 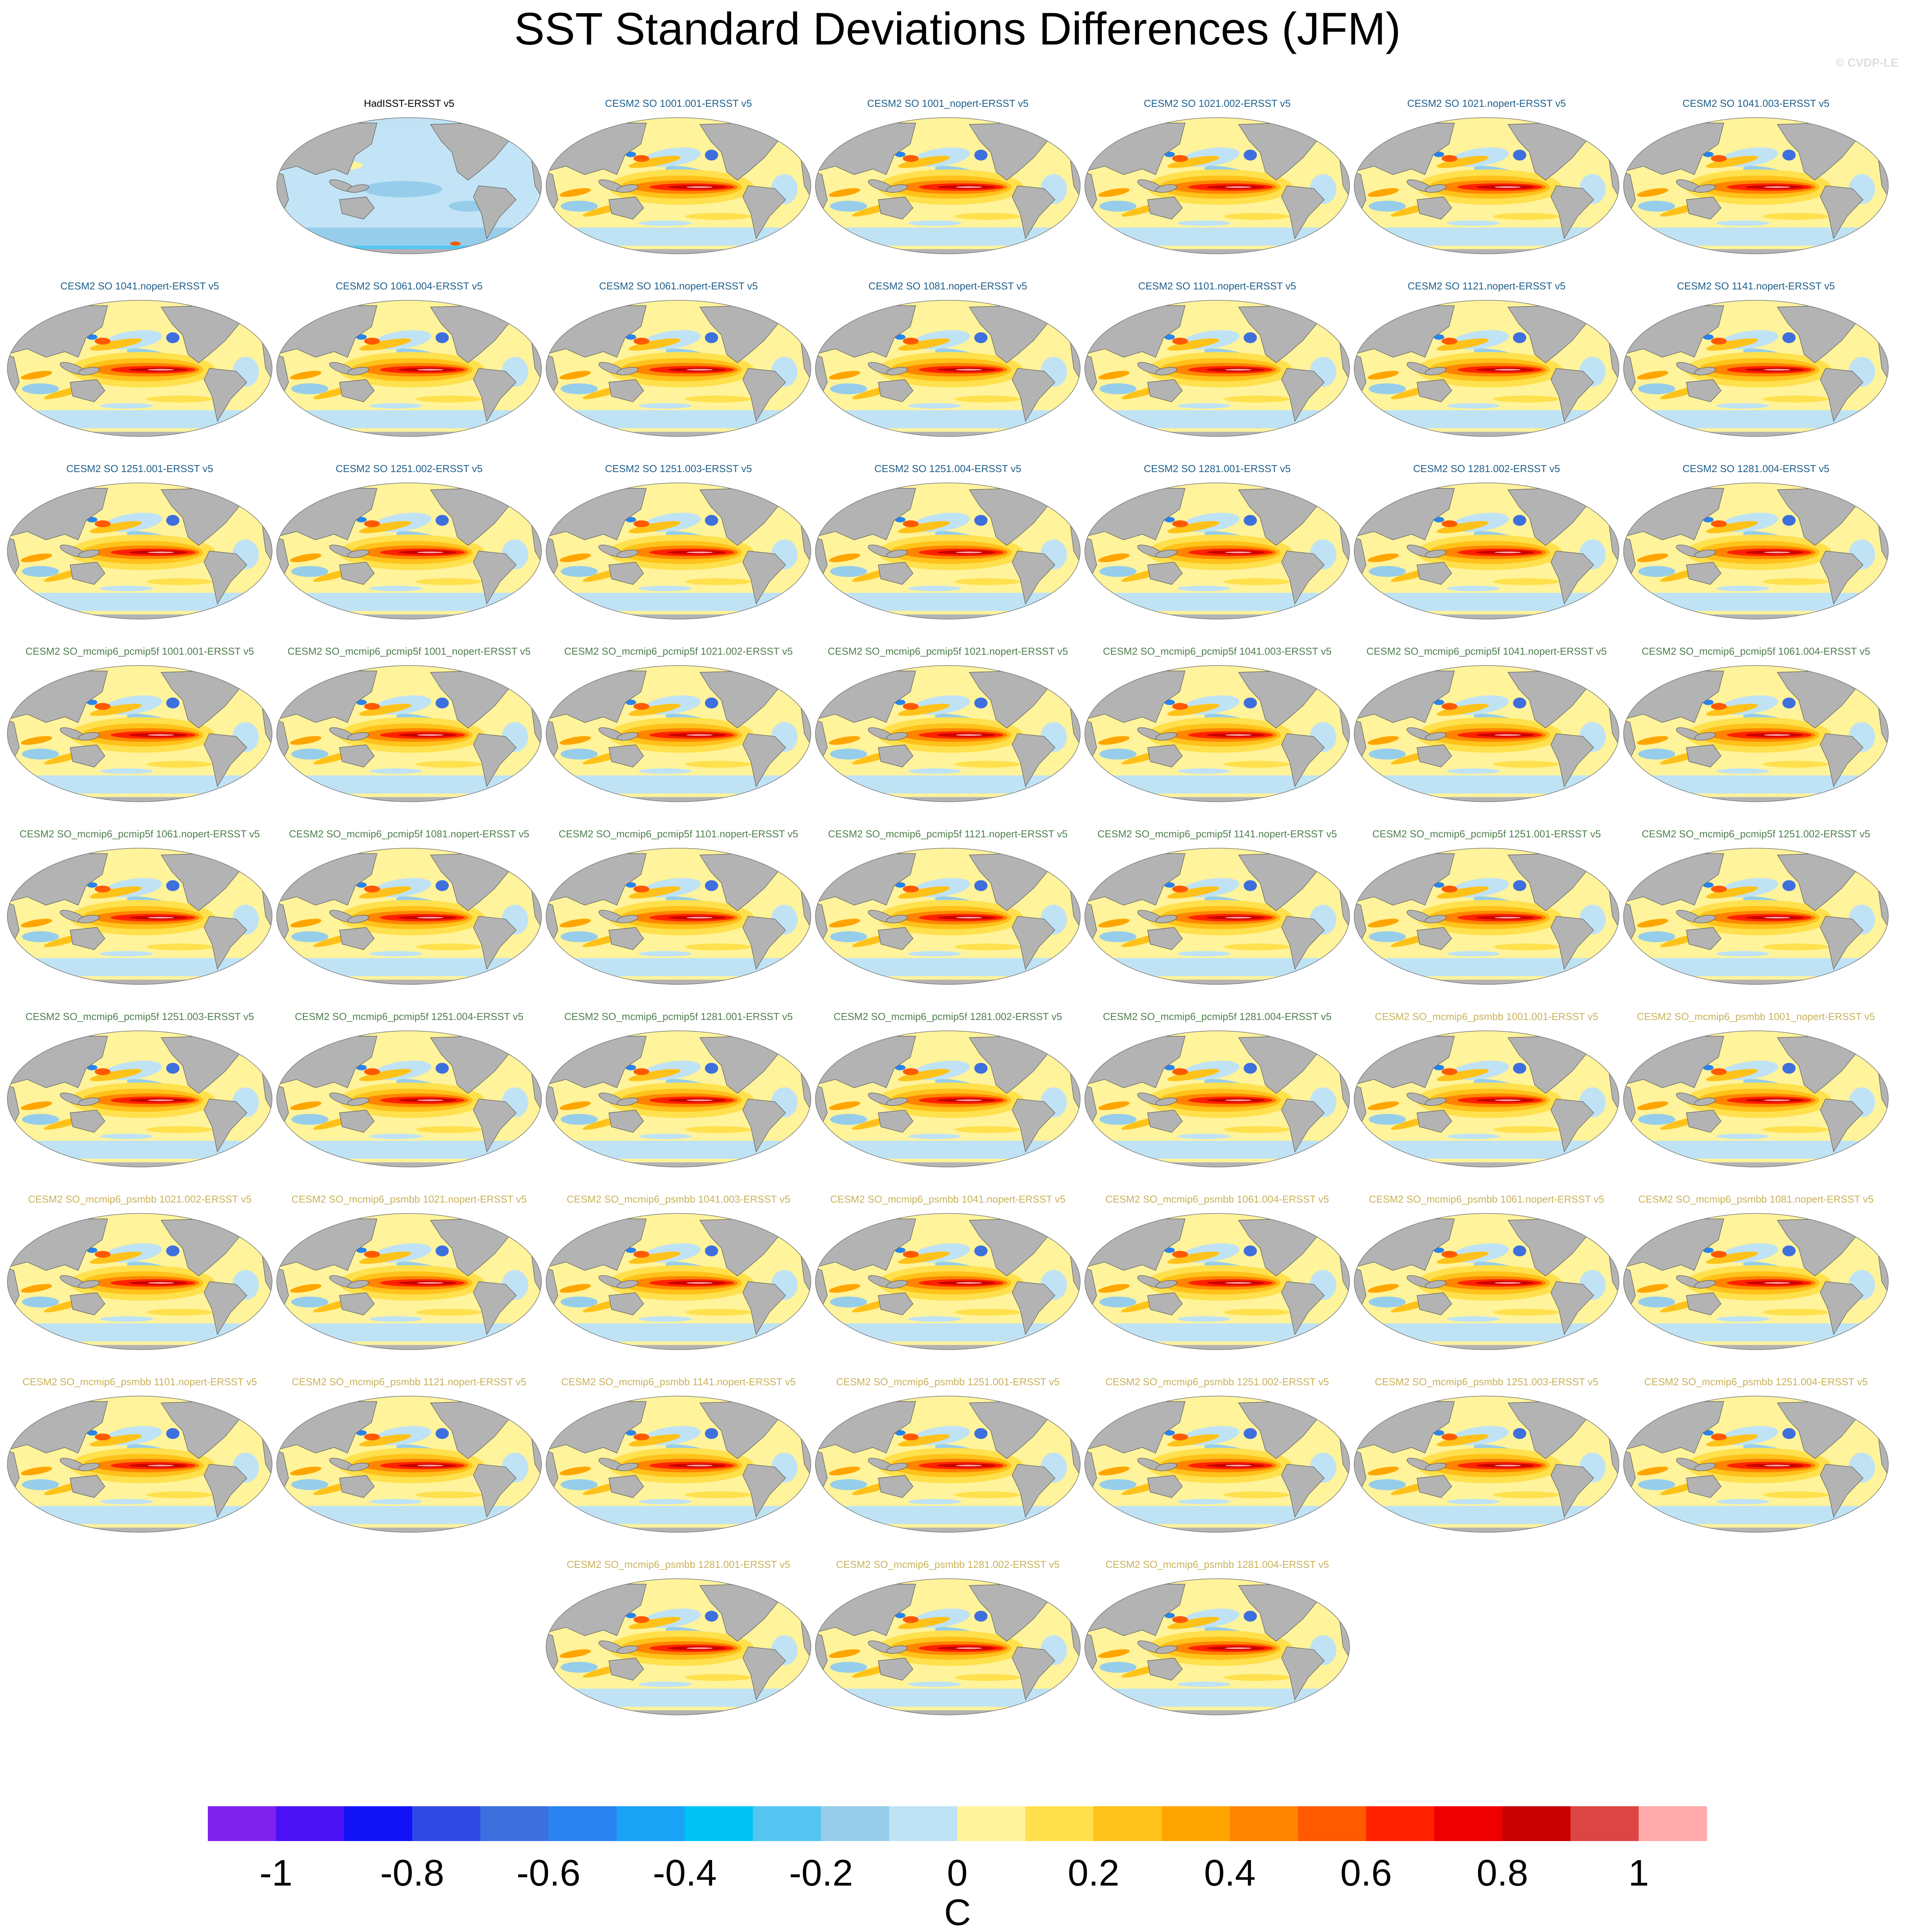 I want to click on panel-title: CESM2 SO 1041.003-ERSST v5, so click(x=1756, y=103).